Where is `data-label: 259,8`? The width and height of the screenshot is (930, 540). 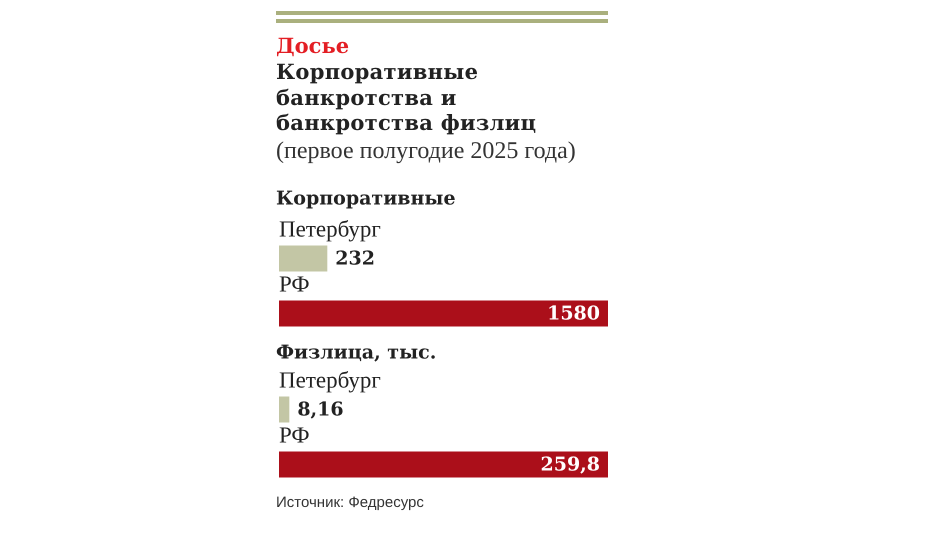 data-label: 259,8 is located at coordinates (570, 465).